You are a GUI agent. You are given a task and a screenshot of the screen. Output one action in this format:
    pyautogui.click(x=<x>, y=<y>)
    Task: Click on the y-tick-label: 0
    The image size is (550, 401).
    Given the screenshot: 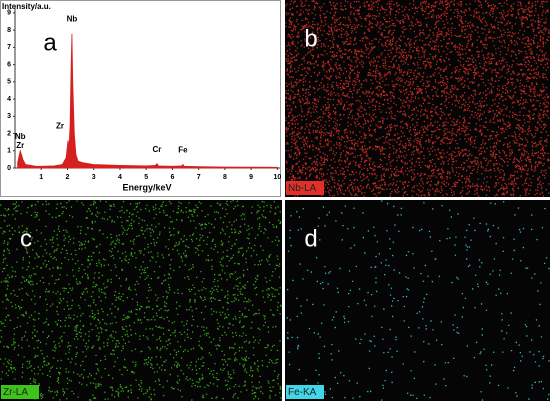 What is the action you would take?
    pyautogui.click(x=9, y=168)
    